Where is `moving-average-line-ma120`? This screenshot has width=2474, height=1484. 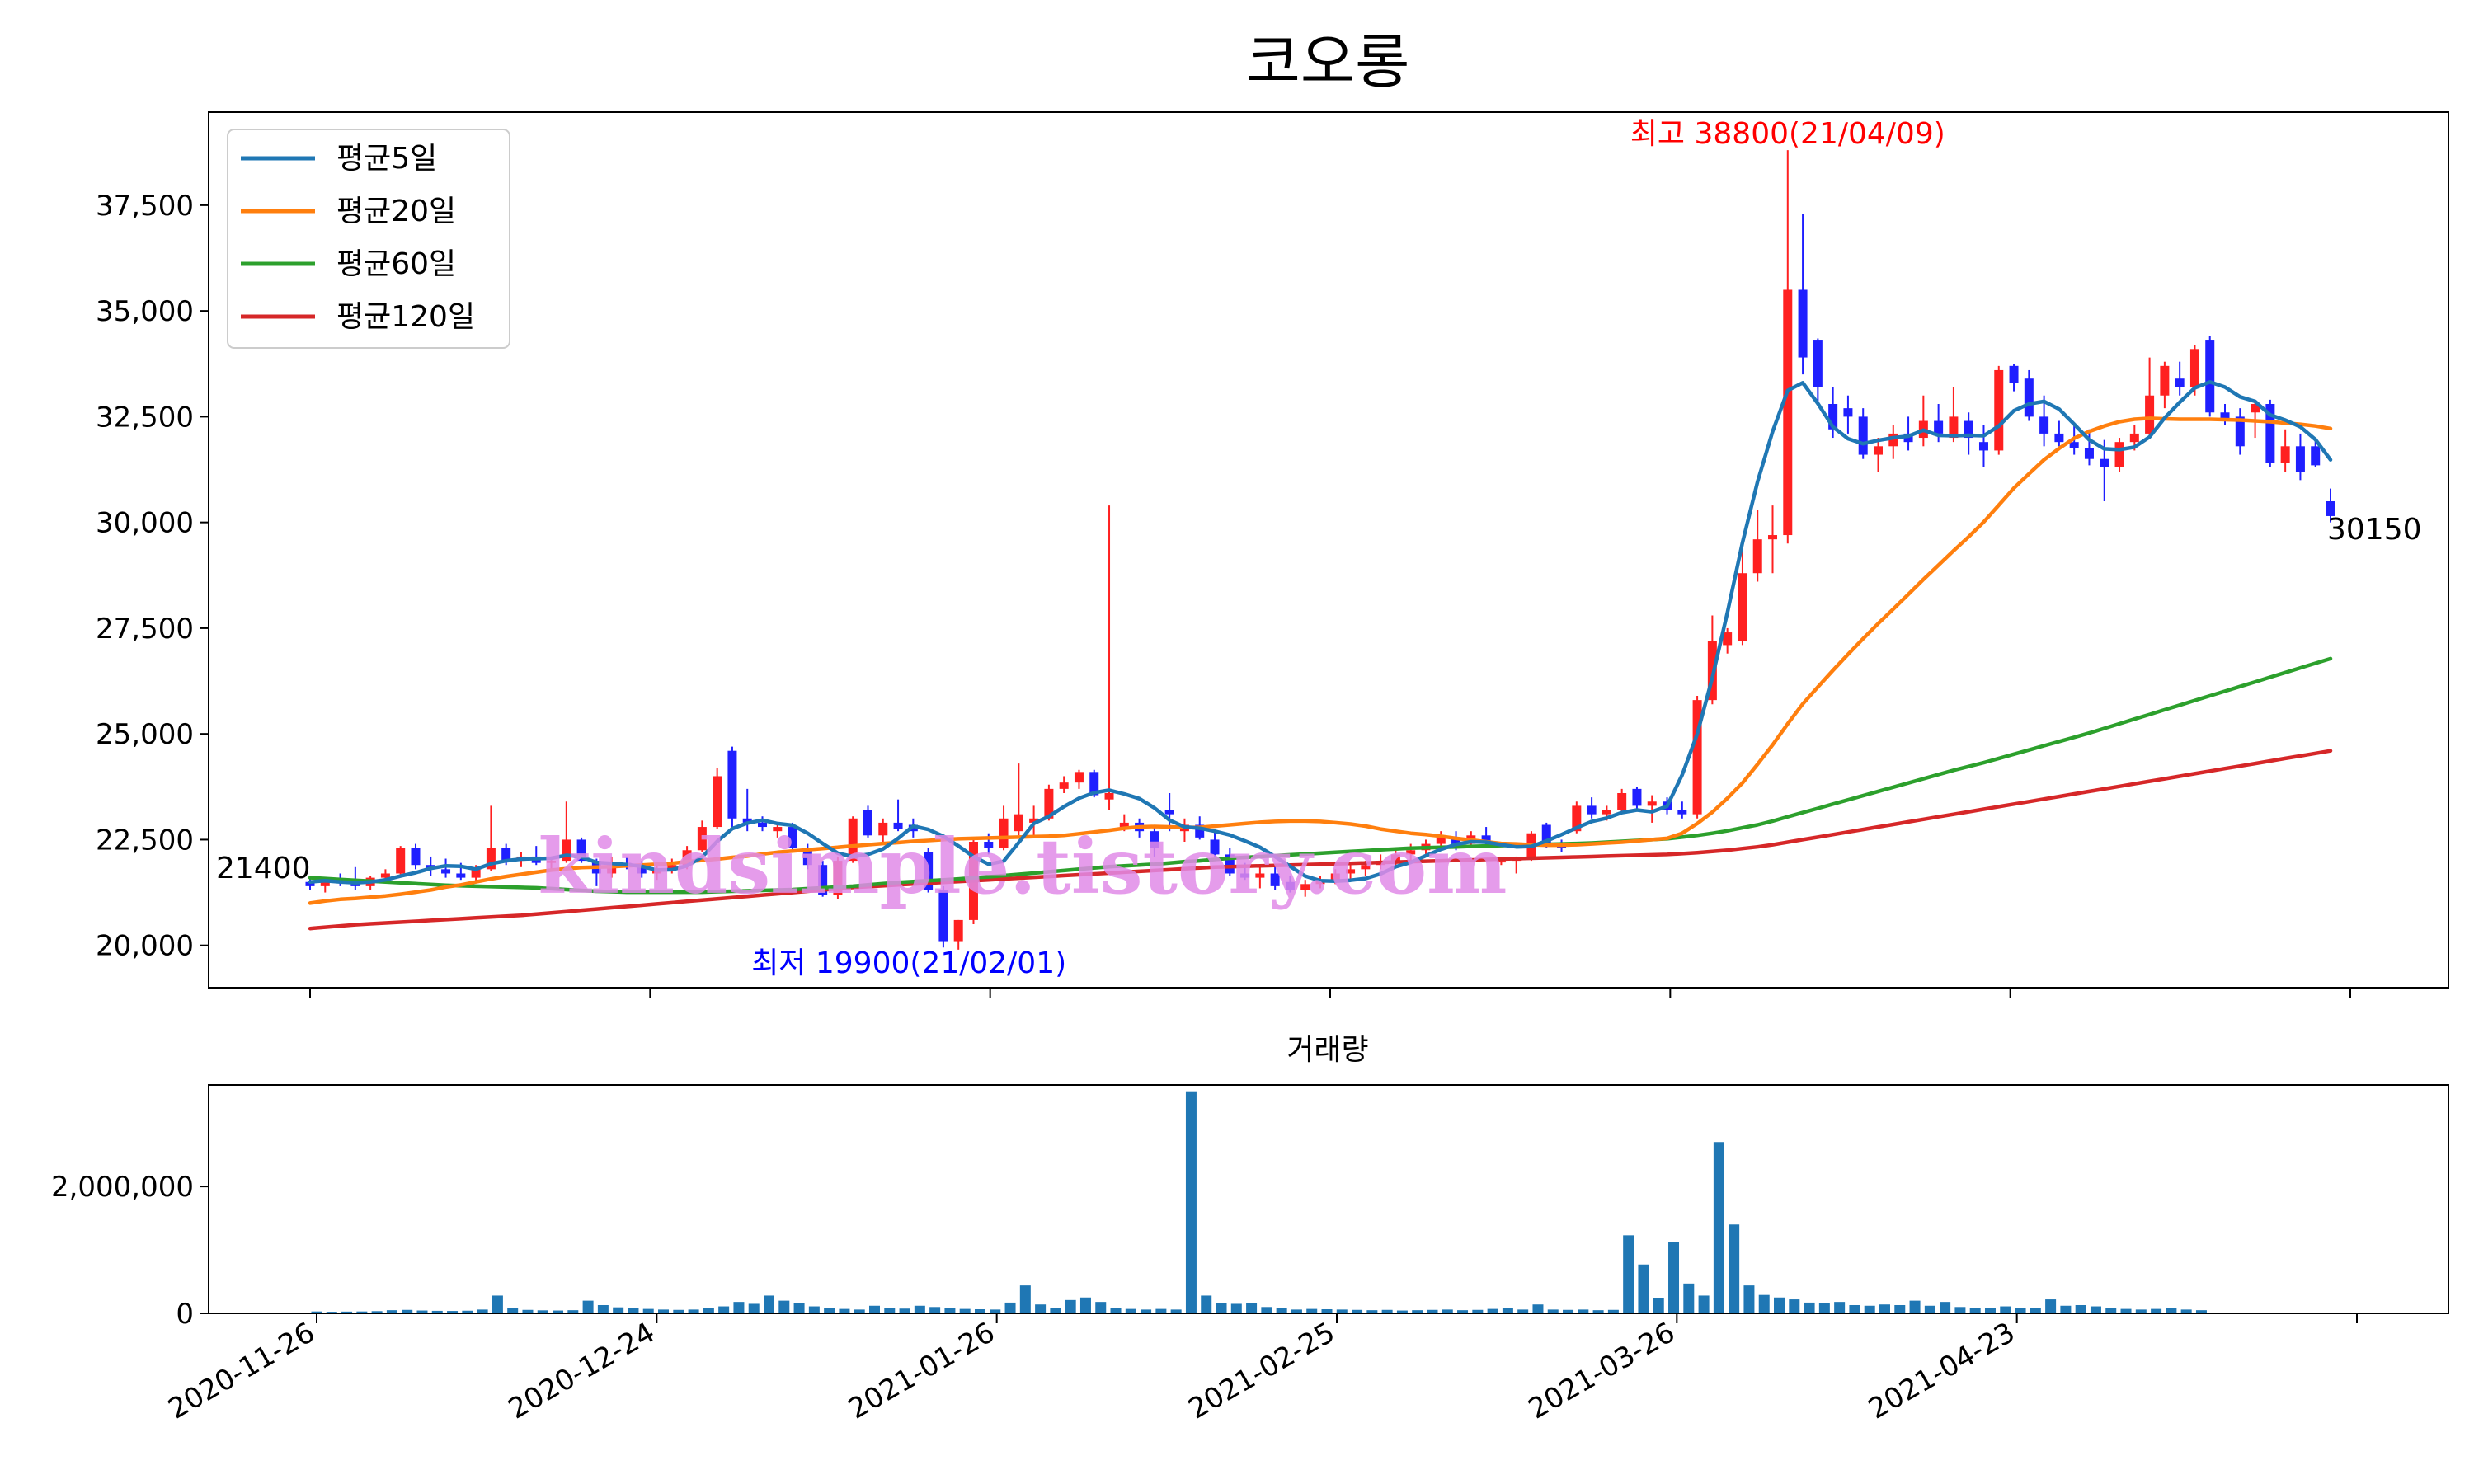 moving-average-line-ma120 is located at coordinates (1320, 840).